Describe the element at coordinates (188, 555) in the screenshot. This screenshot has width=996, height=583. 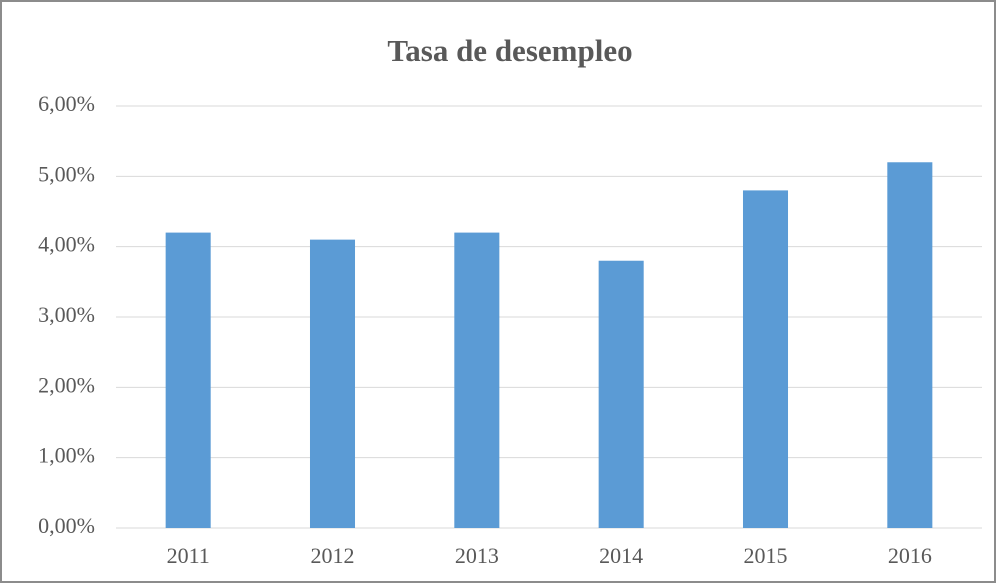
I see `x-tick-label: 2011` at that location.